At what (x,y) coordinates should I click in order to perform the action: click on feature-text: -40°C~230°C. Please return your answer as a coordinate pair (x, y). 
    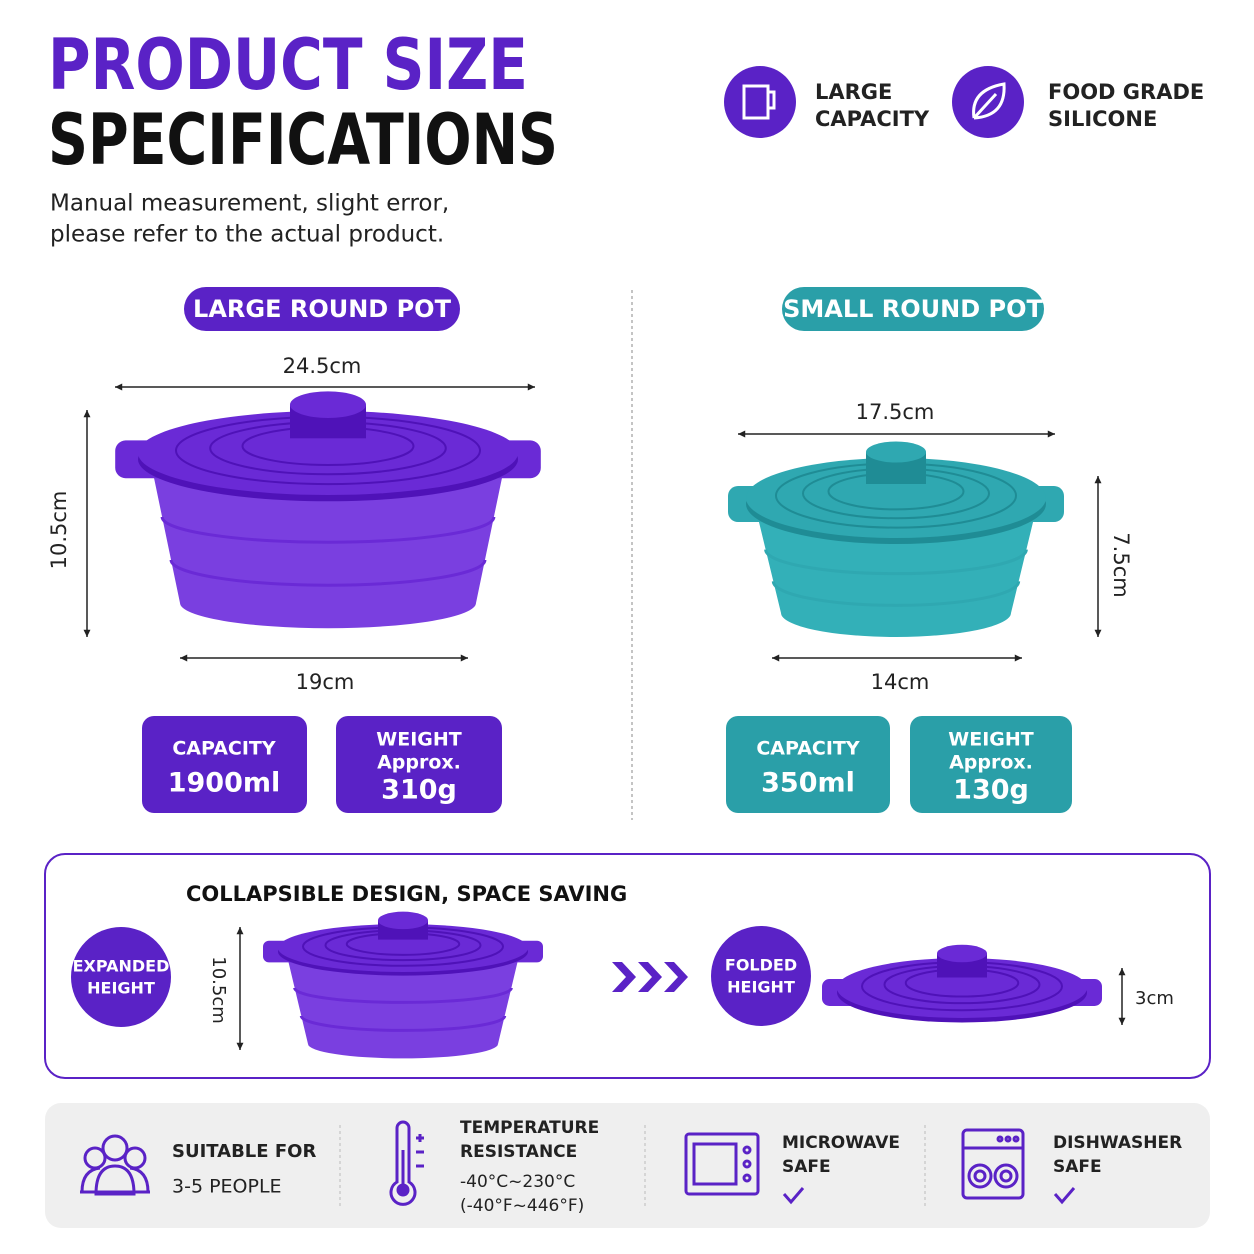
    Looking at the image, I should click on (517, 1182).